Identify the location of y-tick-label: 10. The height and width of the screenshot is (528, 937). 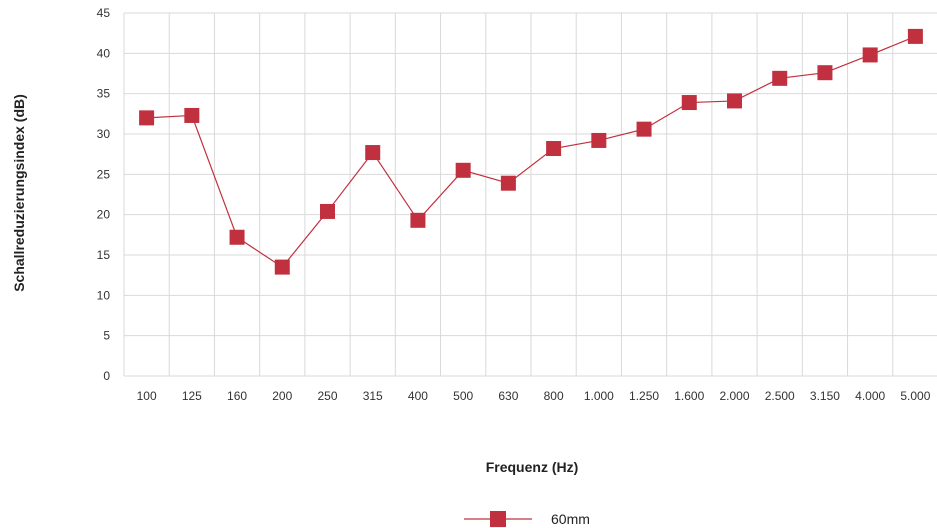
(104, 295).